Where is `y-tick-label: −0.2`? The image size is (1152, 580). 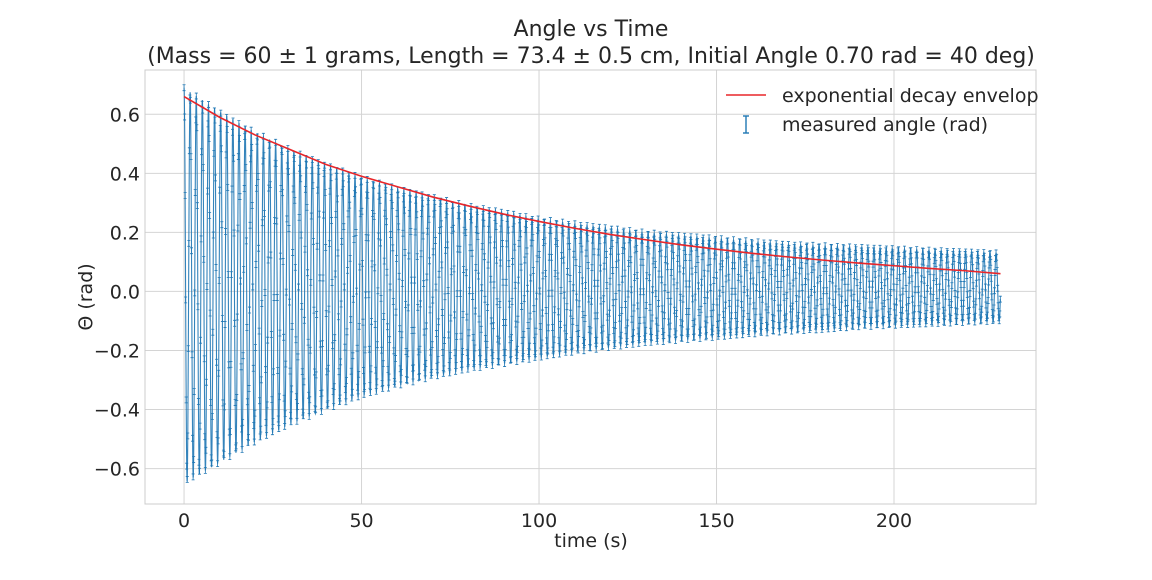
y-tick-label: −0.2 is located at coordinates (117, 351).